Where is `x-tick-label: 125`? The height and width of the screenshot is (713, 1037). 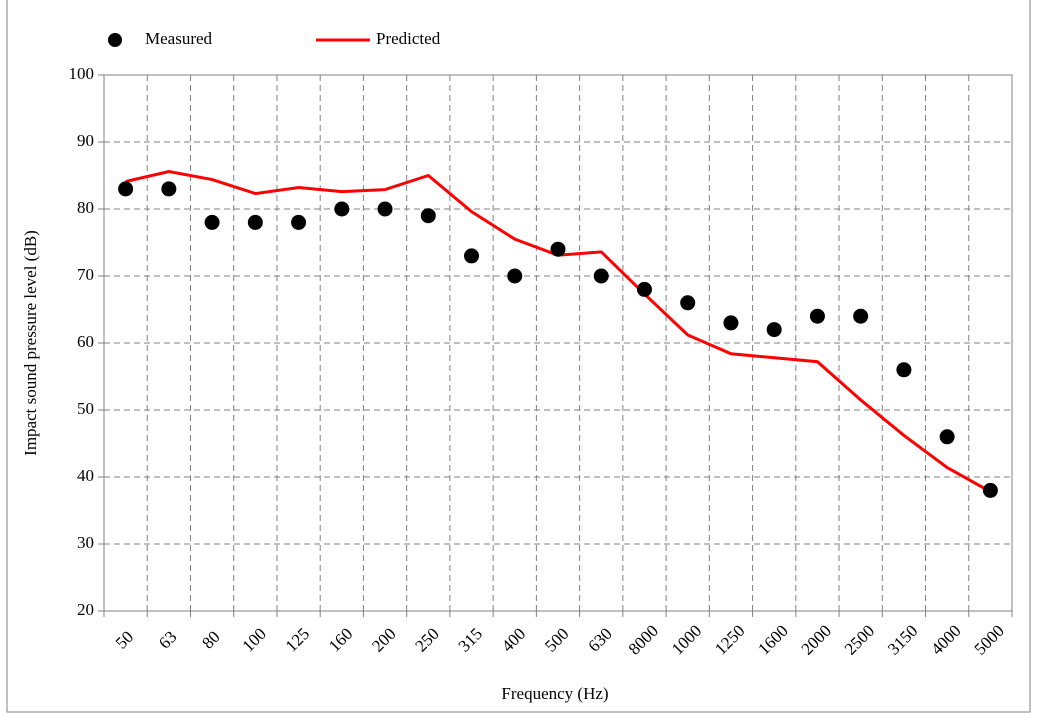 x-tick-label: 125 is located at coordinates (297, 639).